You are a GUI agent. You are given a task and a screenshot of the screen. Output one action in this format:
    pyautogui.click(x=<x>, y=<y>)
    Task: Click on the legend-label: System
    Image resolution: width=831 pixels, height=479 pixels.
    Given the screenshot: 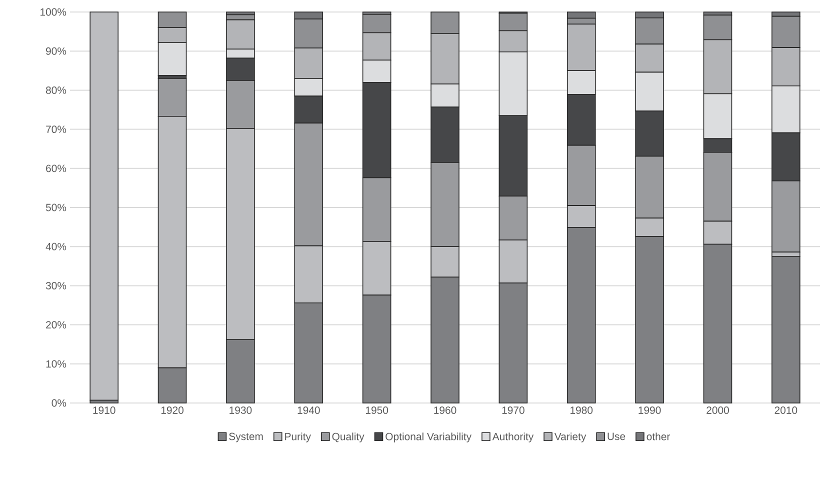 What is the action you would take?
    pyautogui.click(x=246, y=437)
    